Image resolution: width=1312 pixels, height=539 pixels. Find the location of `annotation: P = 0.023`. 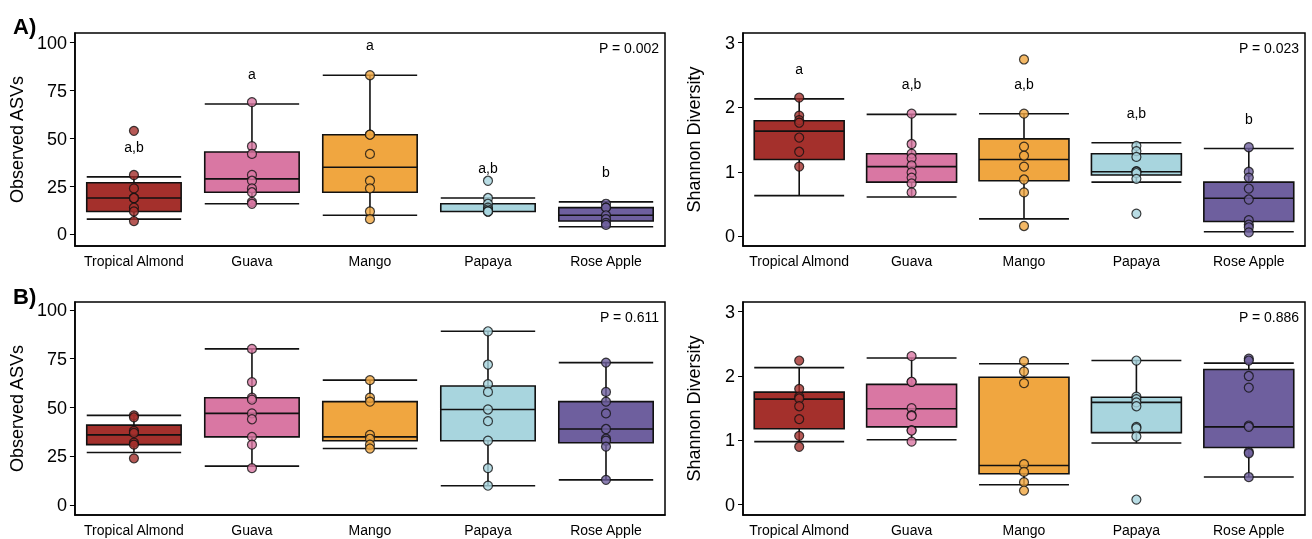

annotation: P = 0.023 is located at coordinates (1269, 48).